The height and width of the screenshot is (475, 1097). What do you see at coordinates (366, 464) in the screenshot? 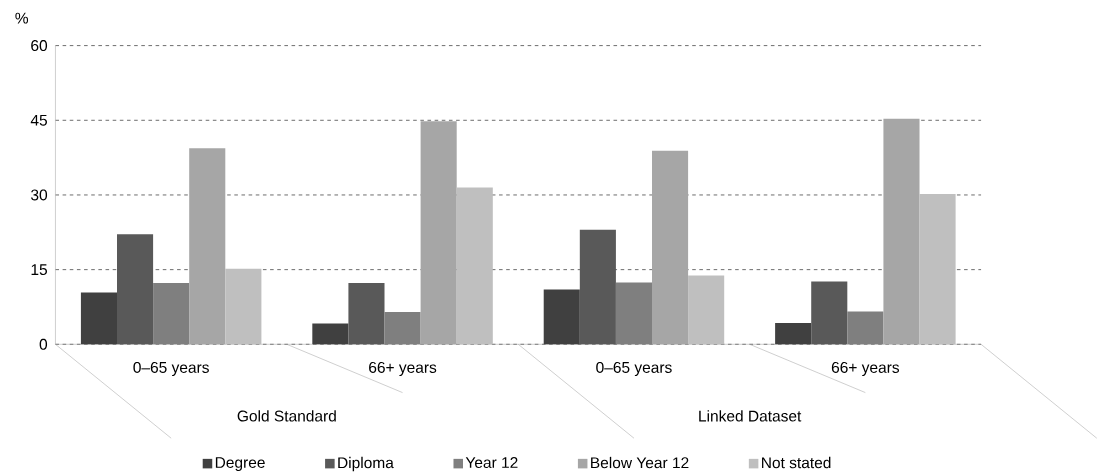
I see `legend-label: Diploma` at bounding box center [366, 464].